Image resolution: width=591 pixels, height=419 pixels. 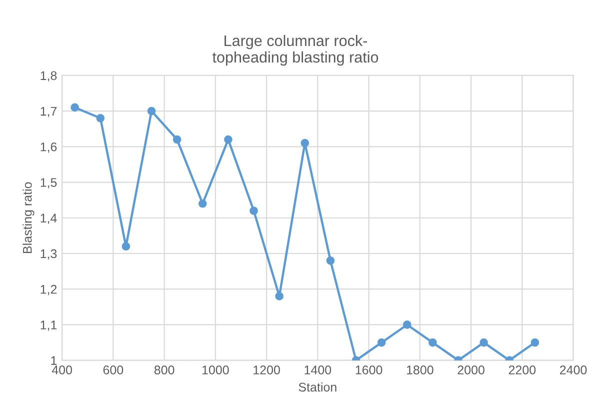 I want to click on y-tick-label: 1,4, so click(x=48, y=219).